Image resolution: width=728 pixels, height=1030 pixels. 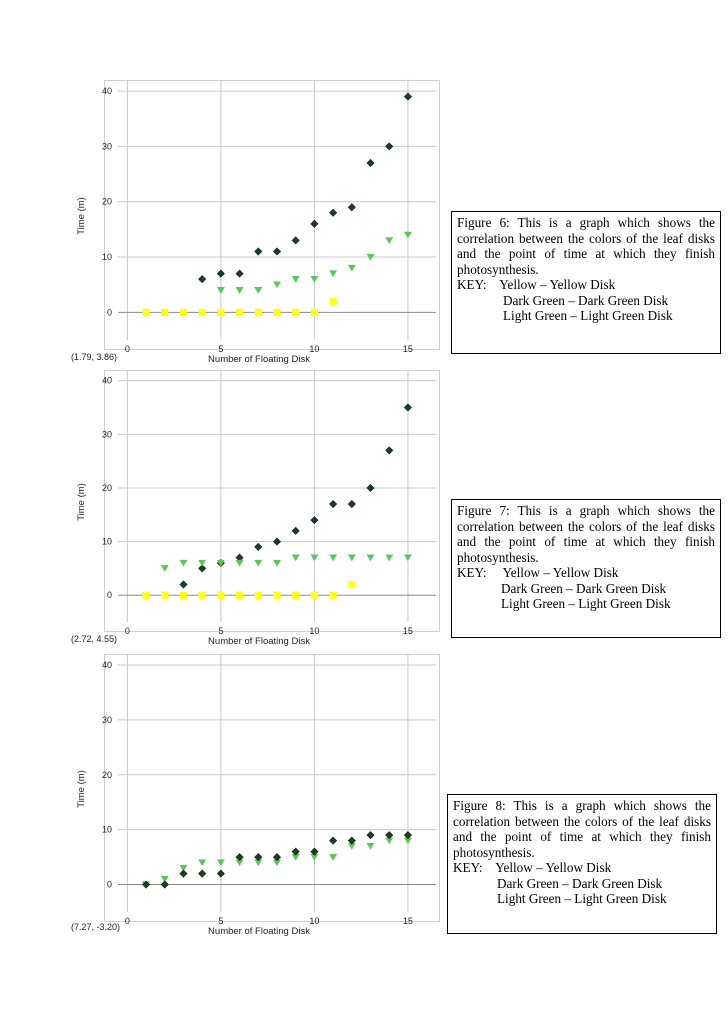 What do you see at coordinates (220, 631) in the screenshot?
I see `x-tick-label: 5` at bounding box center [220, 631].